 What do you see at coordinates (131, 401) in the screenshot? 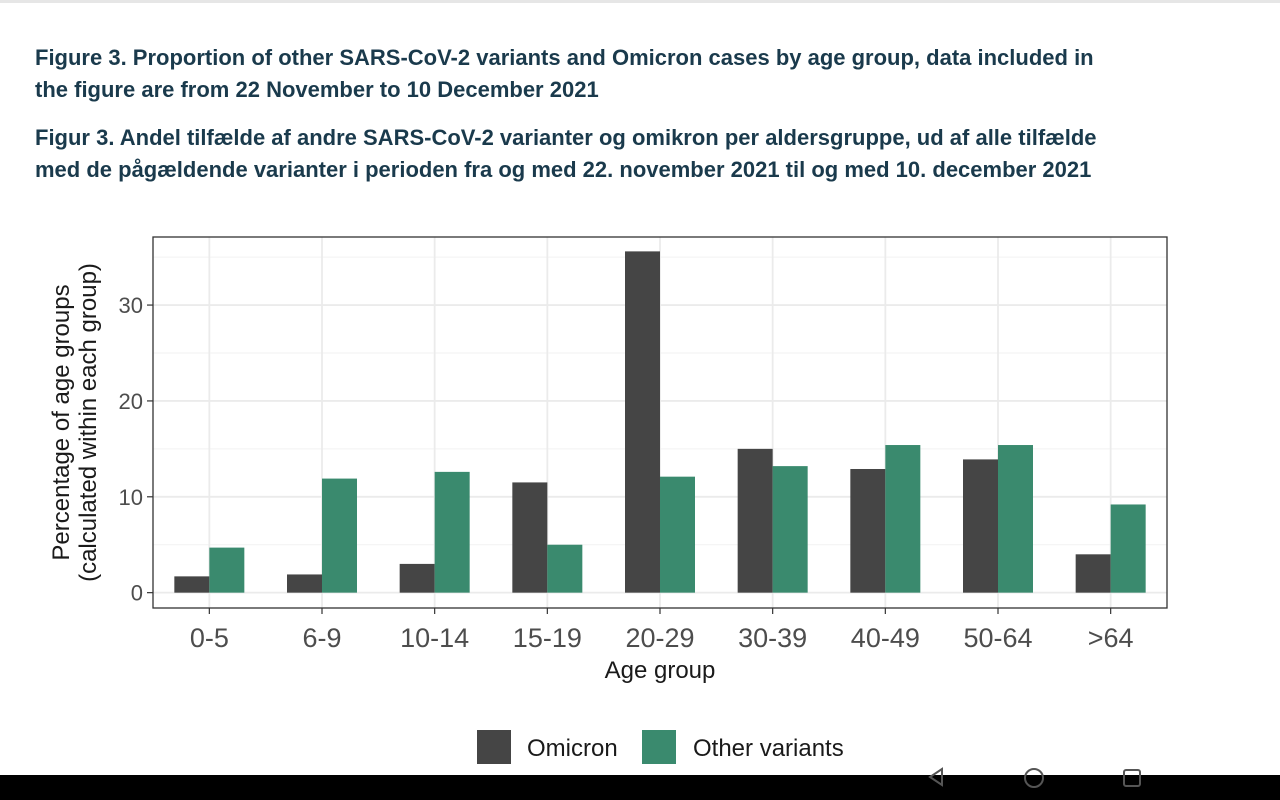
I see `y-tick-label: 20` at bounding box center [131, 401].